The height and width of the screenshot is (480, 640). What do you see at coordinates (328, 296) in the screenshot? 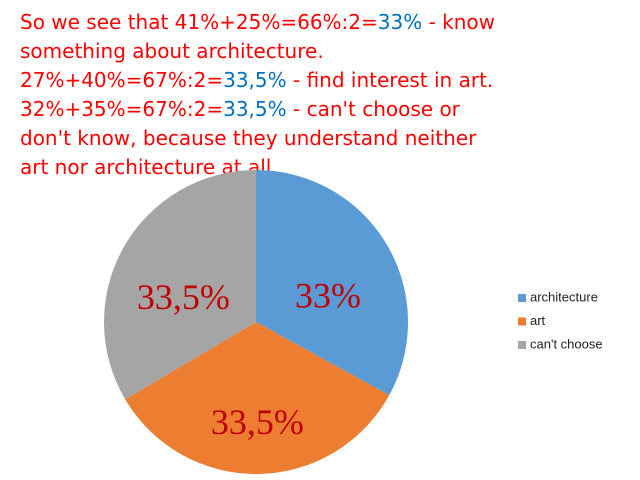
I see `slice-label: 33%` at bounding box center [328, 296].